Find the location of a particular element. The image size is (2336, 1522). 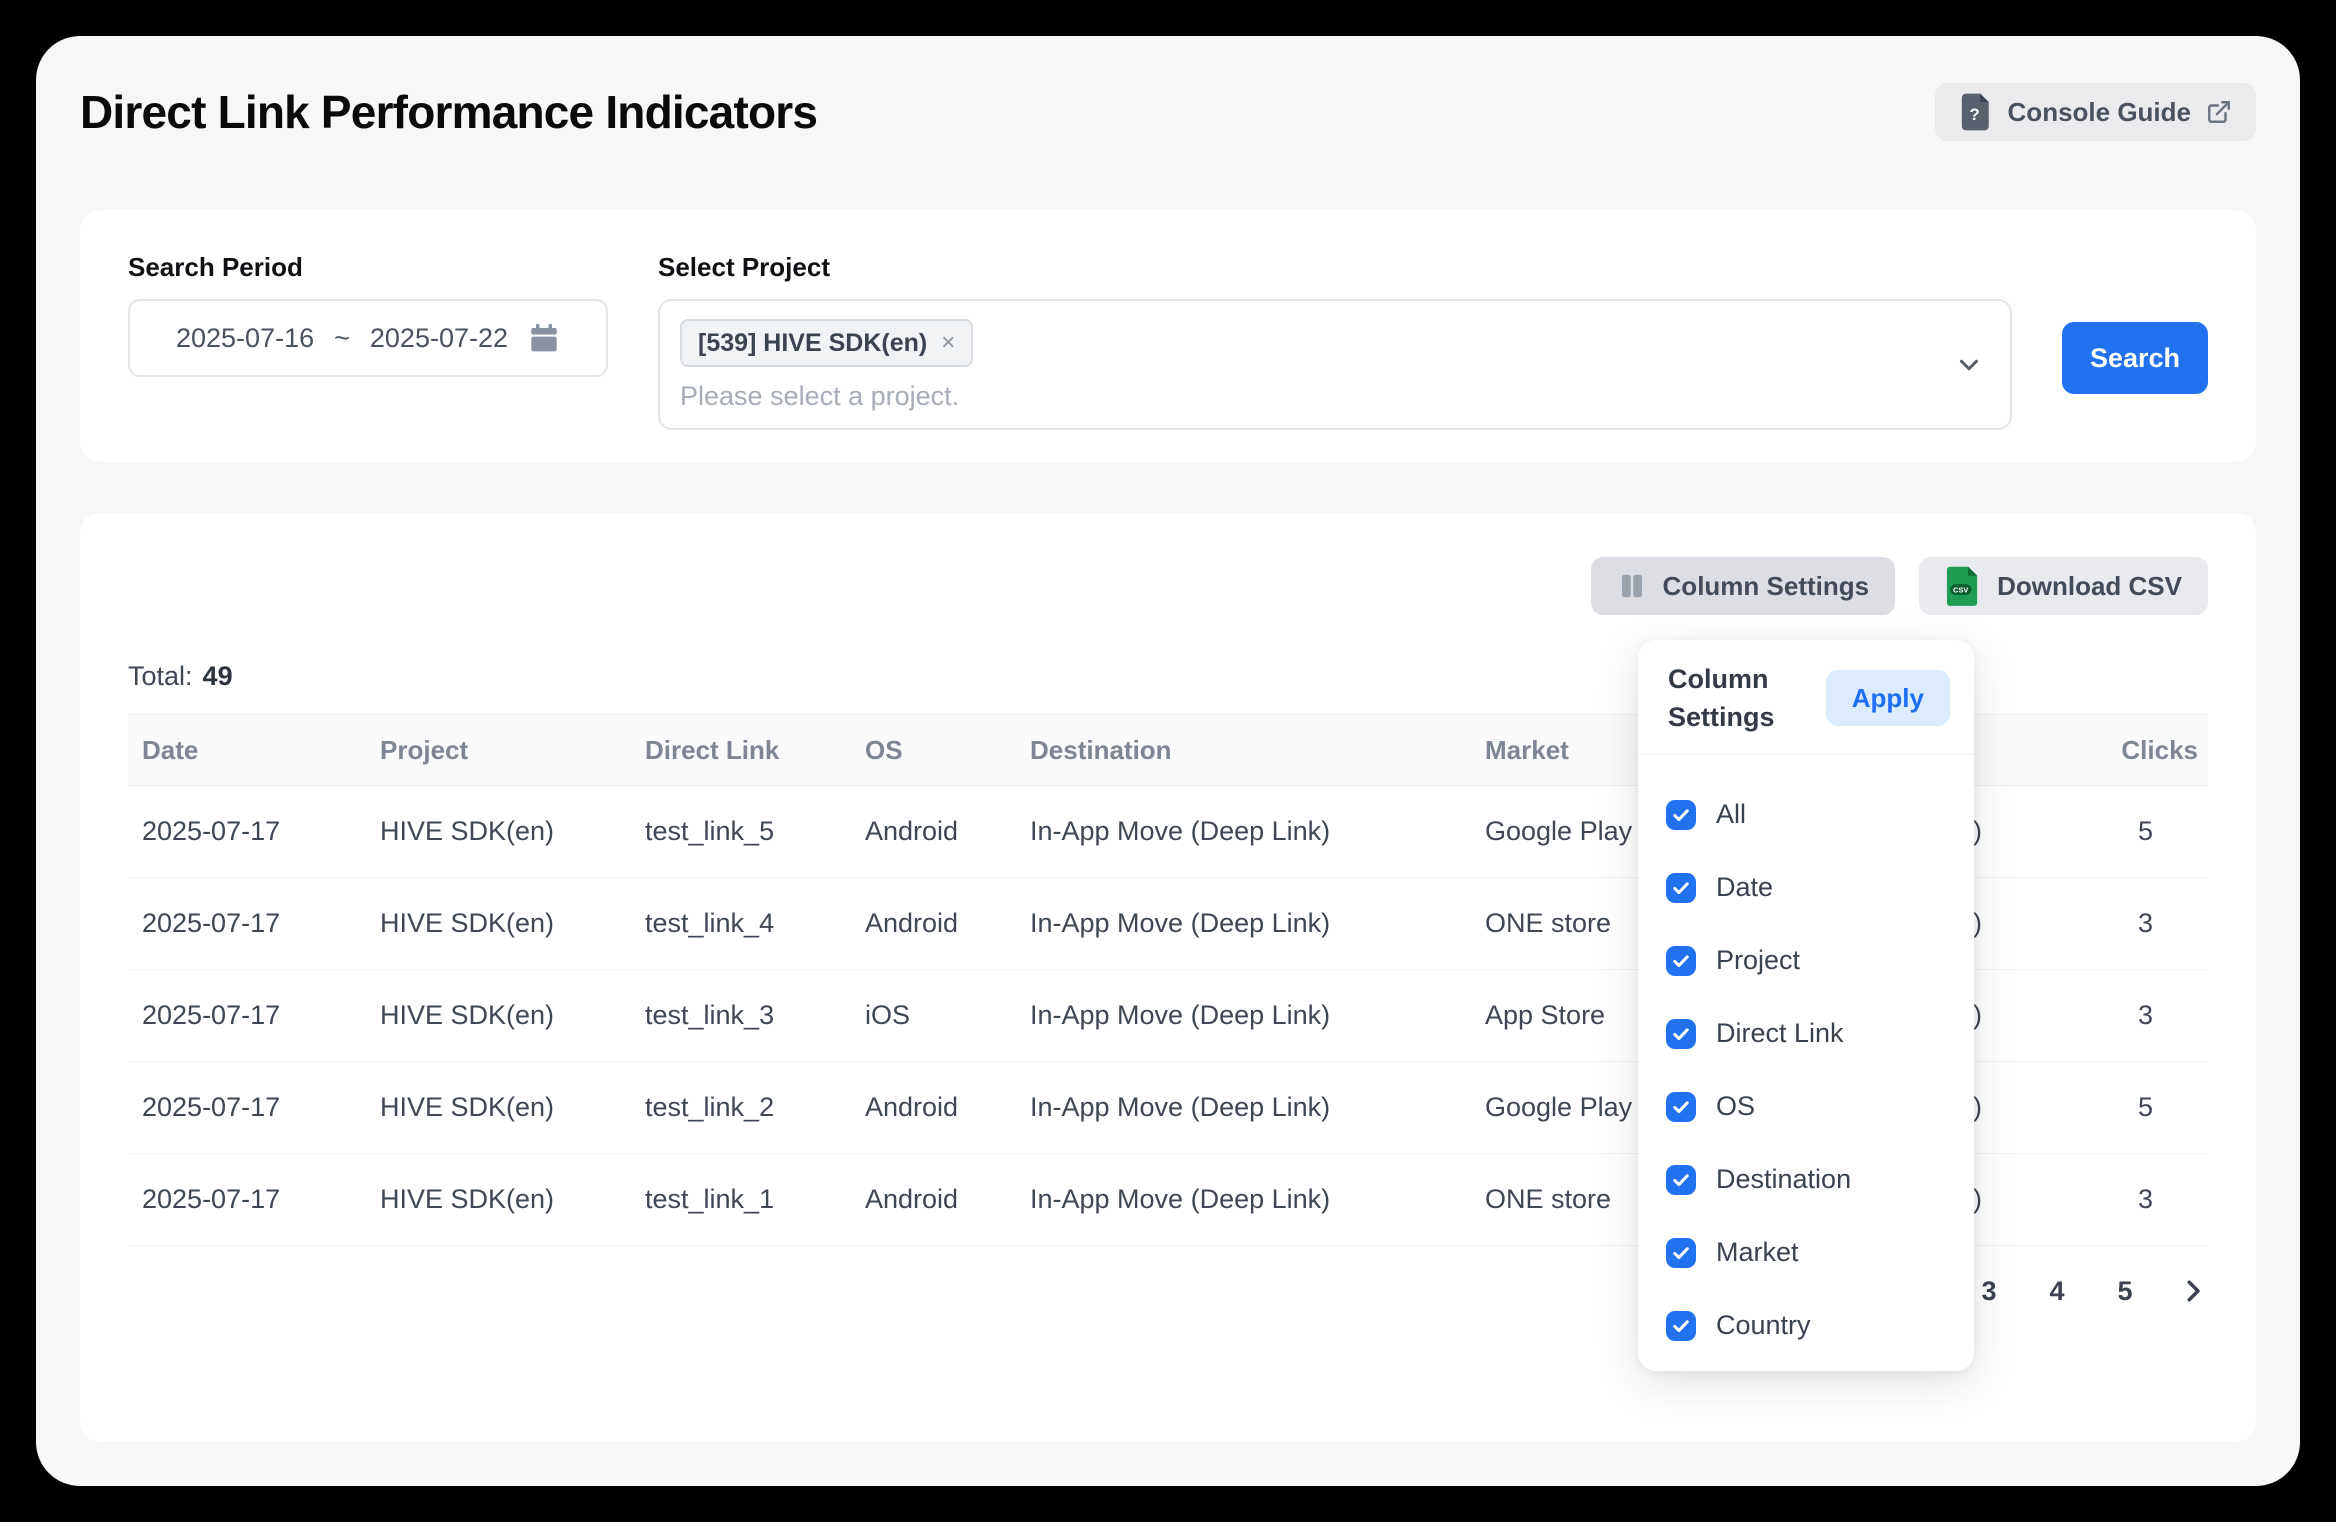

remove-project-icon: × is located at coordinates (948, 342).